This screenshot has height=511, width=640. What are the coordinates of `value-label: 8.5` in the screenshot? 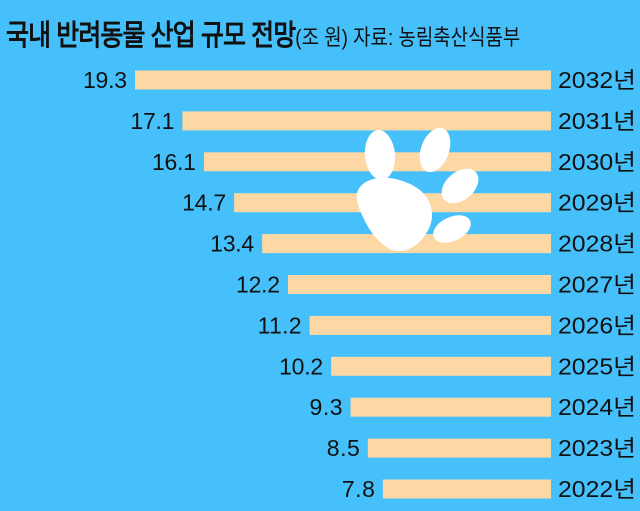 It's located at (343, 448).